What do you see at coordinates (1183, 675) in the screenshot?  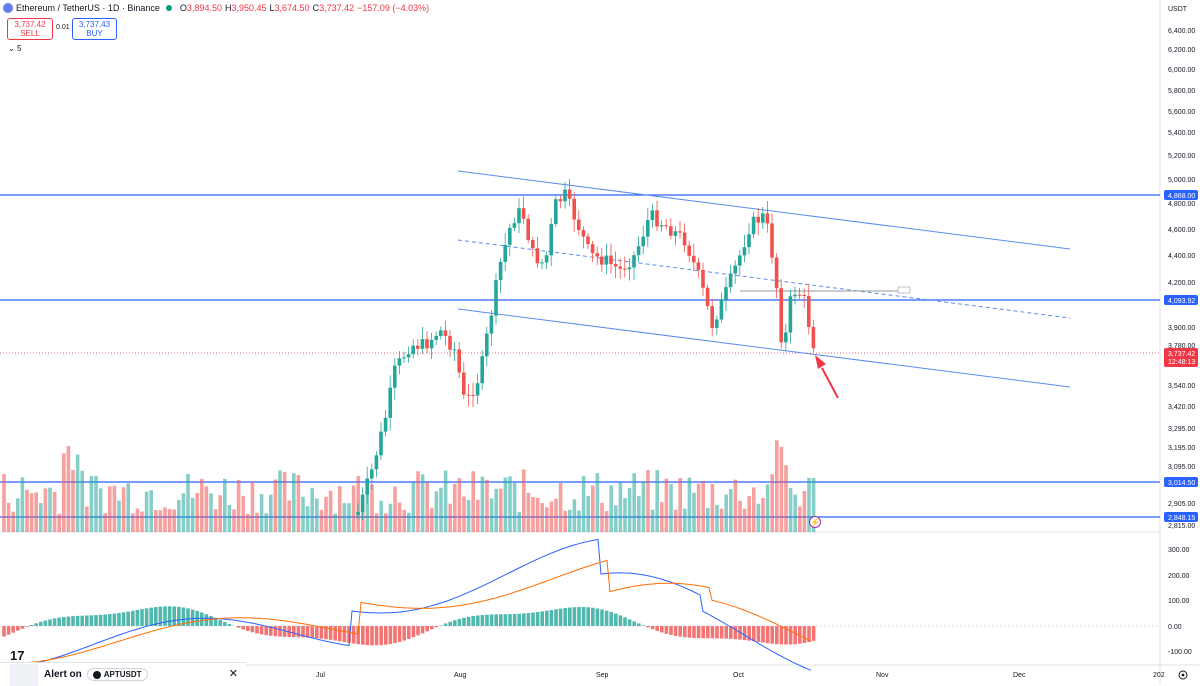 I see `settings-icon` at bounding box center [1183, 675].